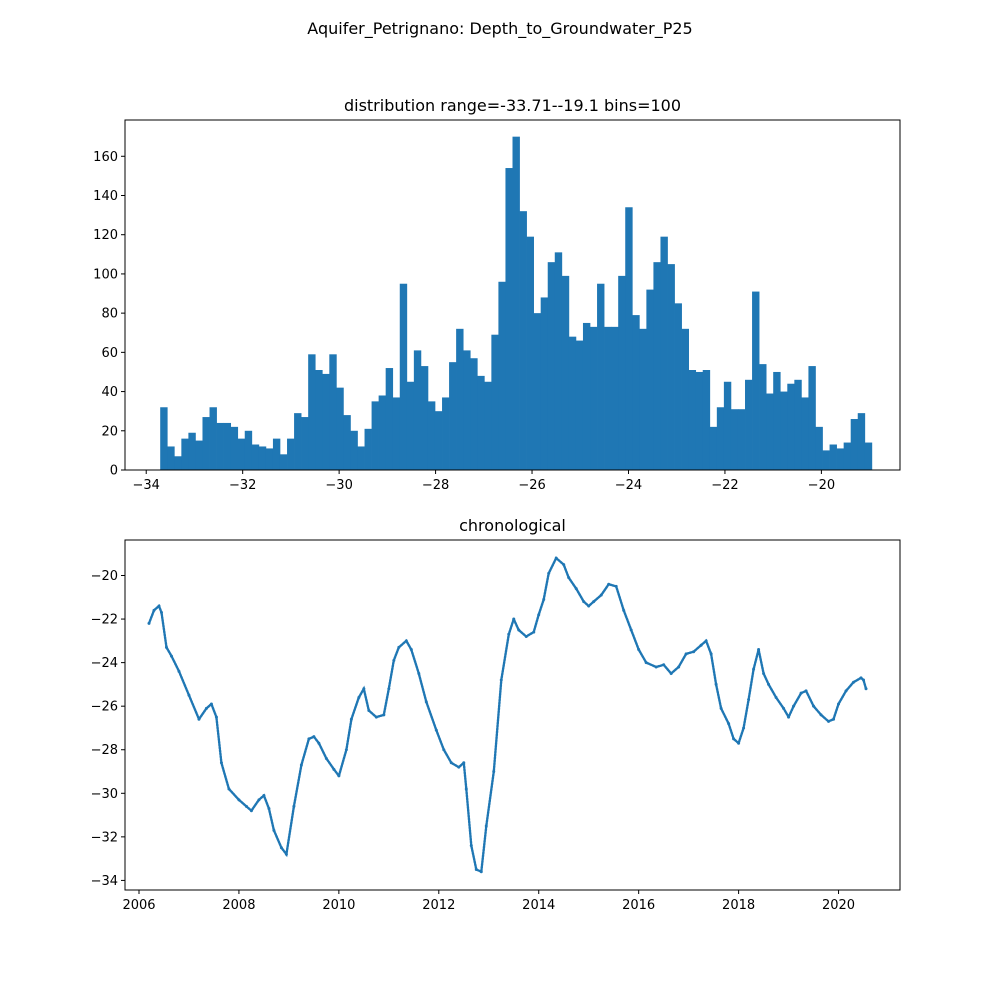 The height and width of the screenshot is (1000, 1000). What do you see at coordinates (104, 881) in the screenshot?
I see `chronological-y-tick-label: −34` at bounding box center [104, 881].